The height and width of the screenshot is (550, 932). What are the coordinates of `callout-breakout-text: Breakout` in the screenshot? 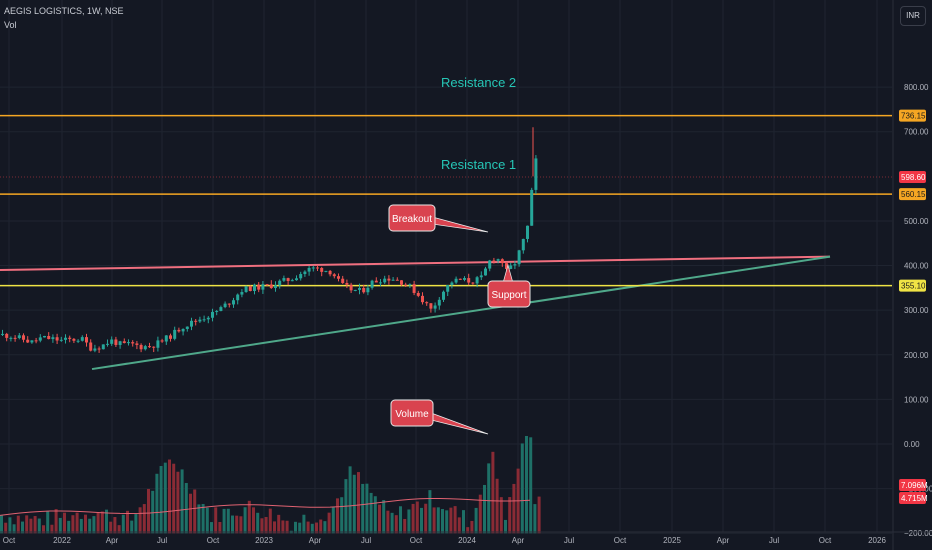 It's located at (412, 219).